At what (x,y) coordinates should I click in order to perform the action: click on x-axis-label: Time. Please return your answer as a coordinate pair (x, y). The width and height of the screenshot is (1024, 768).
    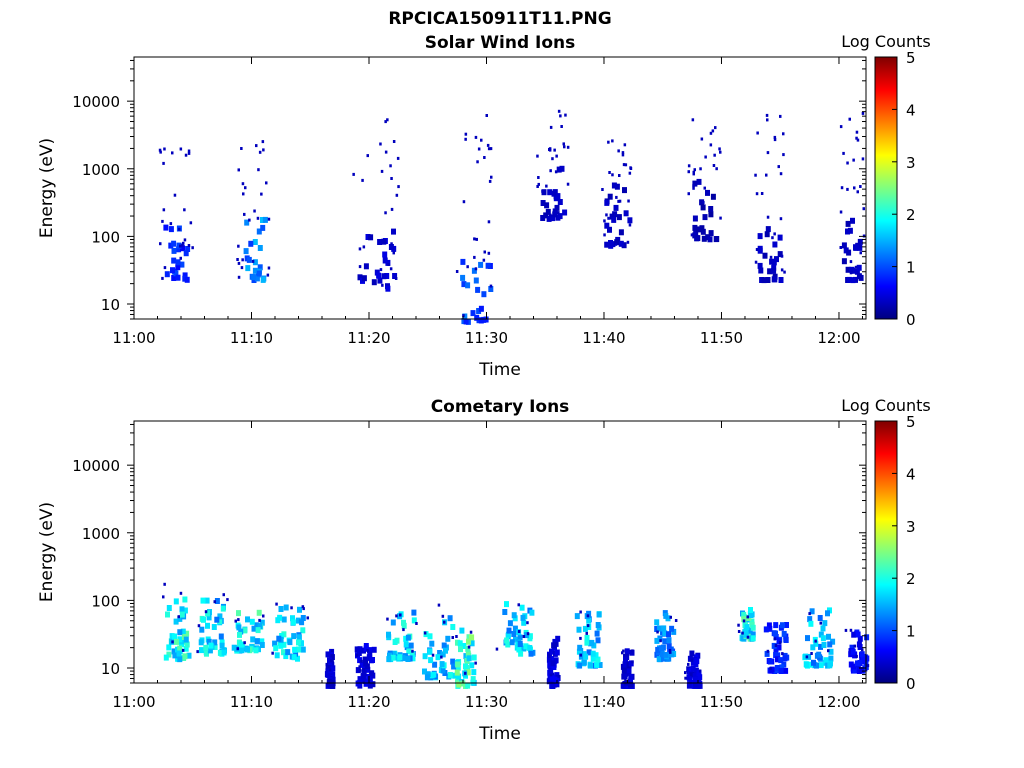
    Looking at the image, I should click on (499, 370).